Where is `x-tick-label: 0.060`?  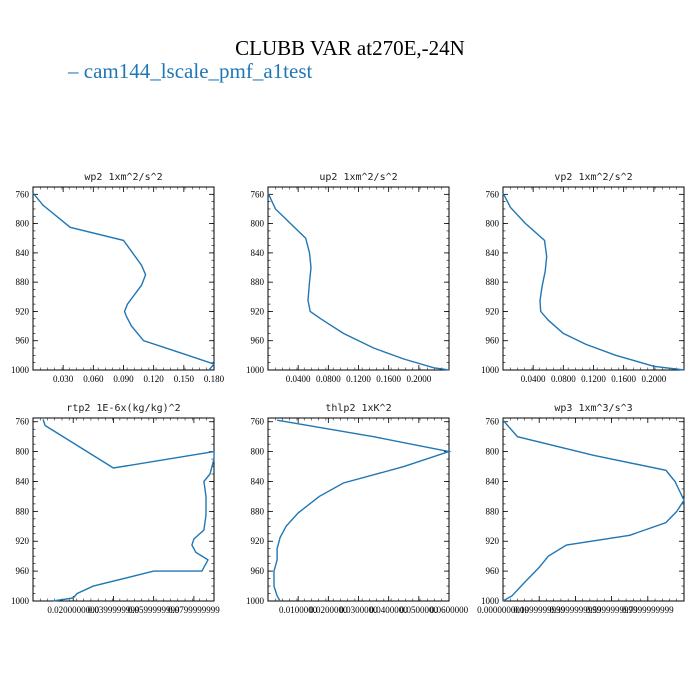
x-tick-label: 0.060 is located at coordinates (93, 379).